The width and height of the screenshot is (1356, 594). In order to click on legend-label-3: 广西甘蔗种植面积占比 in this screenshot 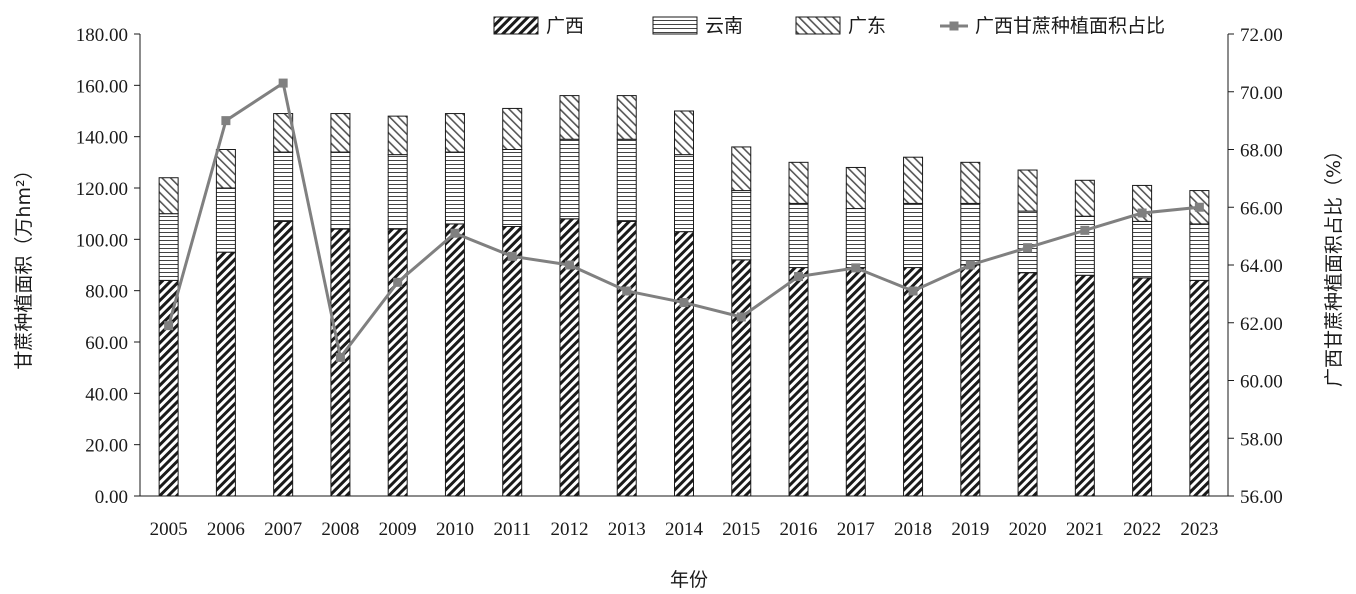, I will do `click(1070, 26)`.